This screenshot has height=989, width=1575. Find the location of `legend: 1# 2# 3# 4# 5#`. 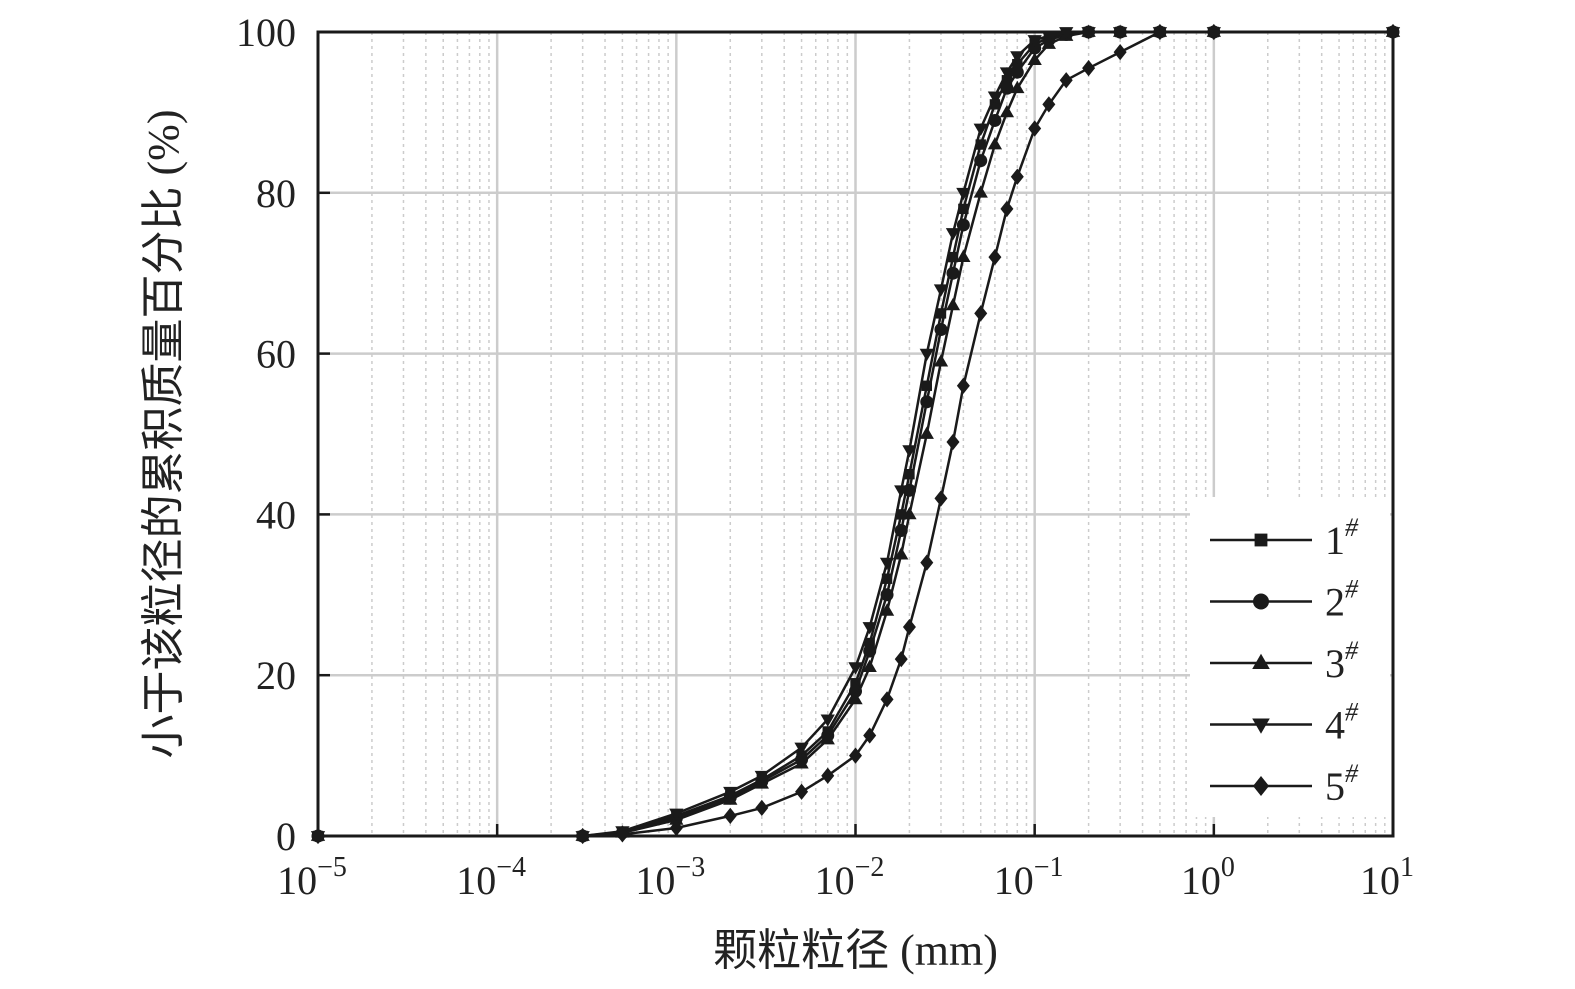

legend: 1# 2# 3# 4# 5# is located at coordinates (1290, 657).